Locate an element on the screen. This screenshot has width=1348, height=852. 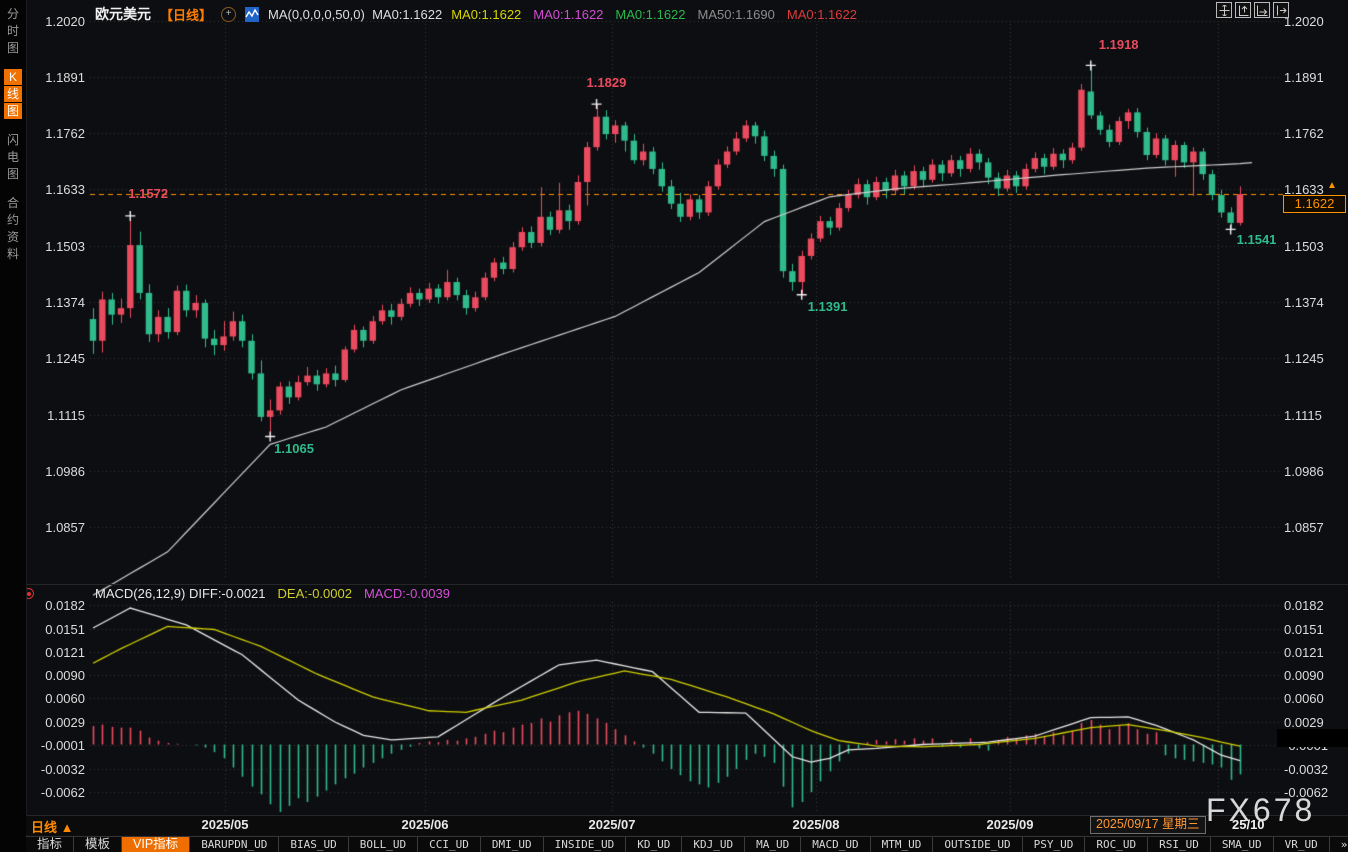
macd-dea-value: DEA:-0.0002 is located at coordinates (314, 593).